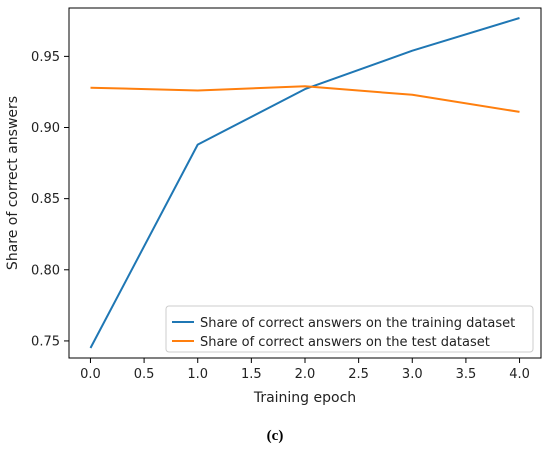 The width and height of the screenshot is (550, 455). What do you see at coordinates (45, 270) in the screenshot?
I see `y-tick-label: 0.80` at bounding box center [45, 270].